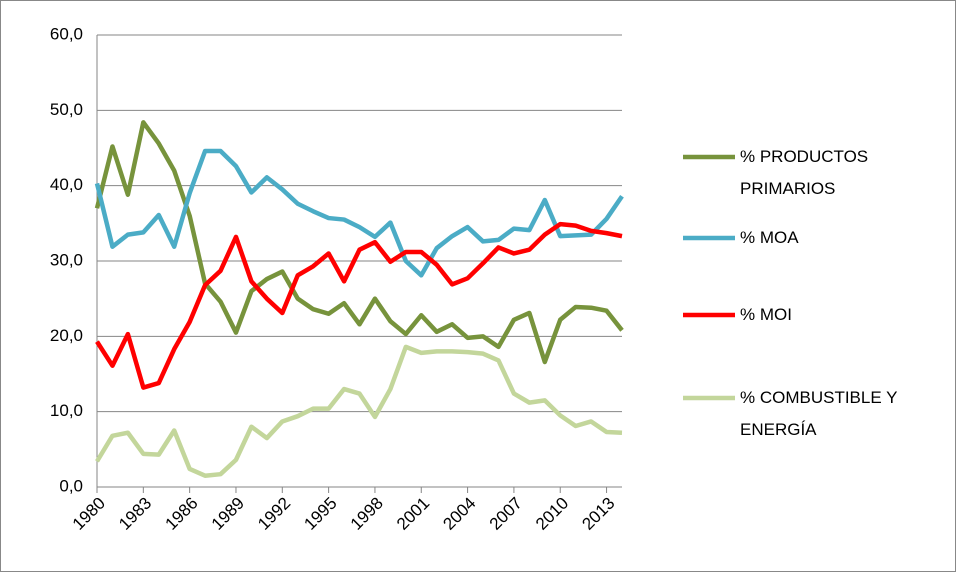 Image resolution: width=957 pixels, height=573 pixels. I want to click on legend-label: % PRODUCTOS PRIMARIOS, so click(804, 172).